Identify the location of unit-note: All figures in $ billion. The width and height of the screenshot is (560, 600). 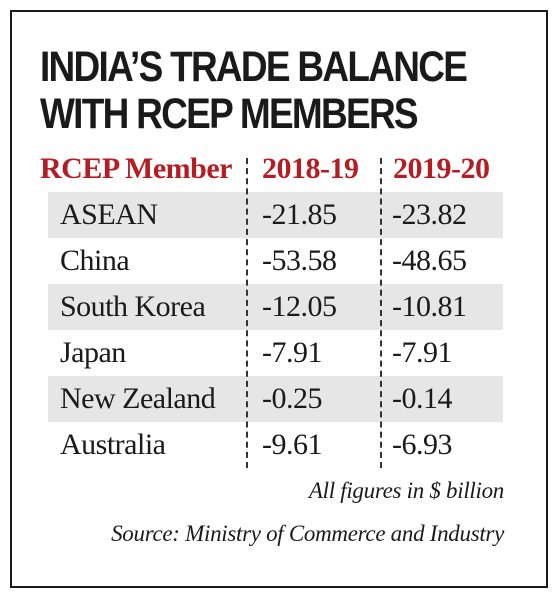
(406, 490).